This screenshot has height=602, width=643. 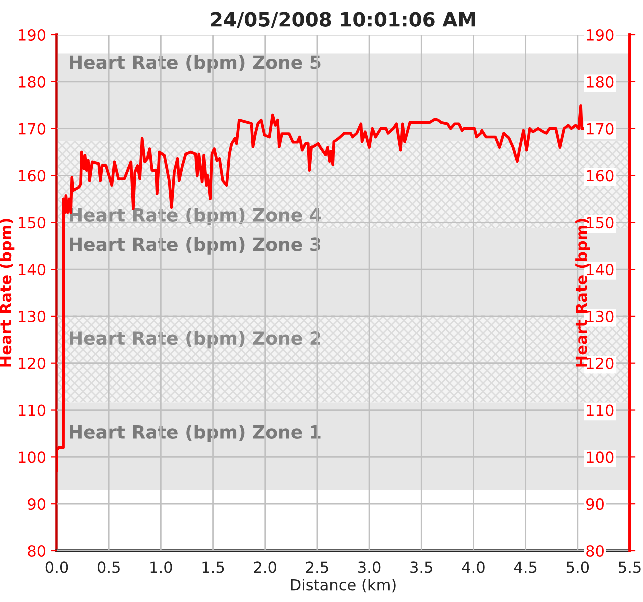 I want to click on y2-tick-label: 130, so click(x=600, y=316).